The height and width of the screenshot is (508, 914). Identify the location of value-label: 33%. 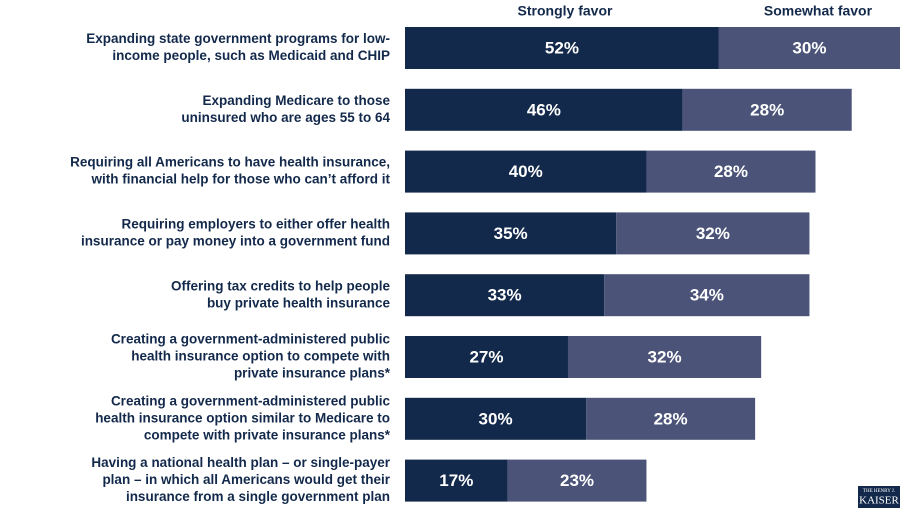
(505, 295).